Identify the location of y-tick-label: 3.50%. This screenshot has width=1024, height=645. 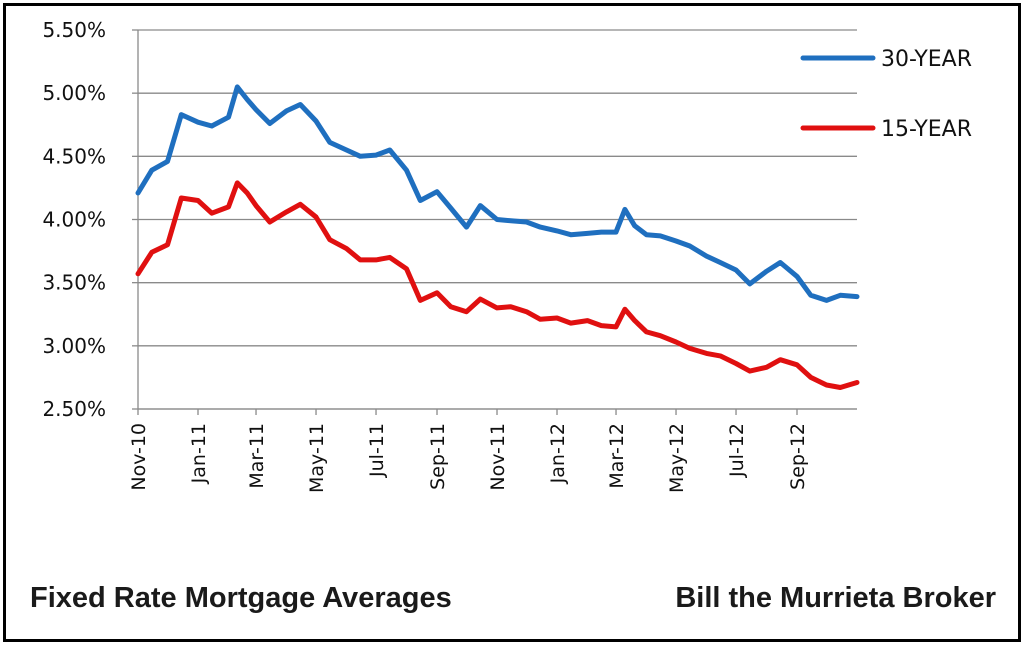
(74, 283).